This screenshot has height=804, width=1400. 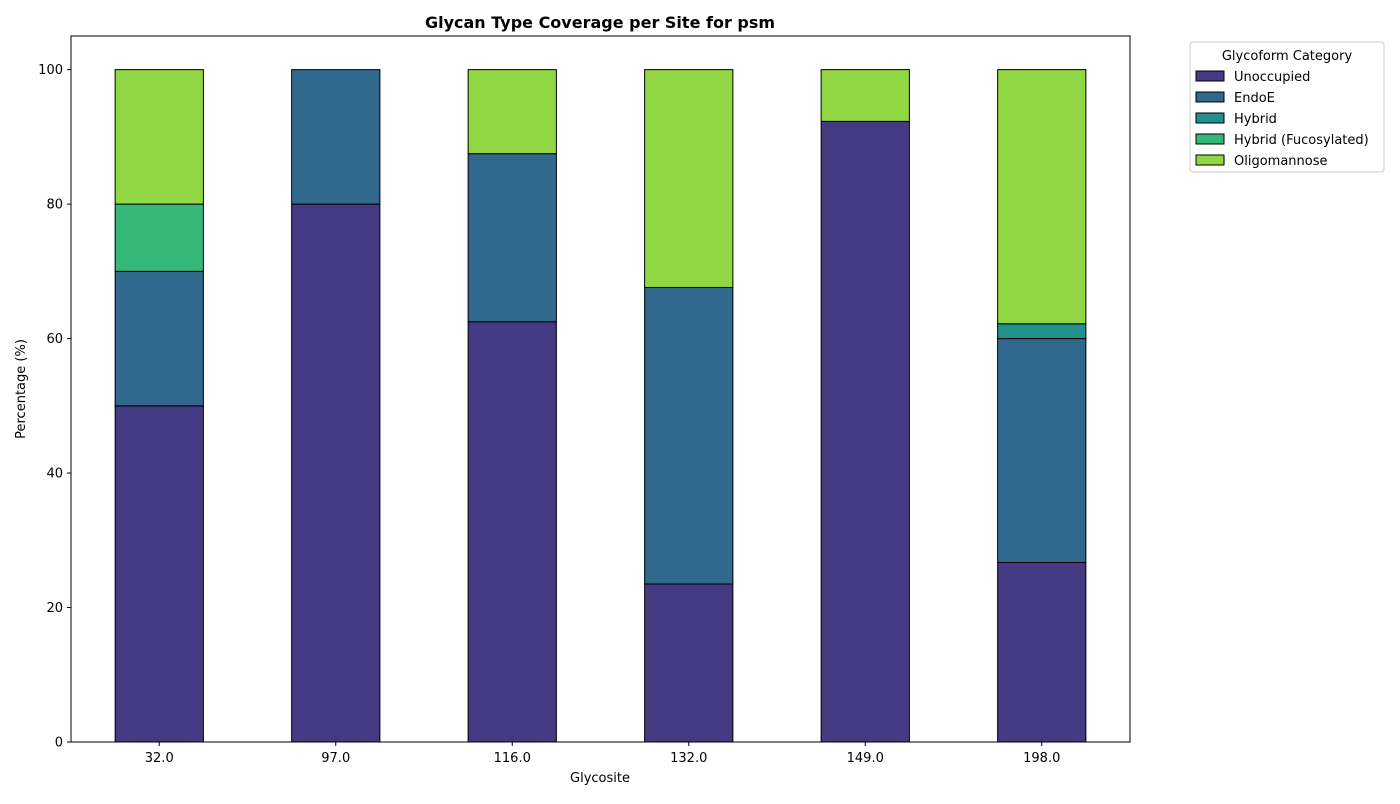 I want to click on y-tick-label: 100, so click(x=50, y=70).